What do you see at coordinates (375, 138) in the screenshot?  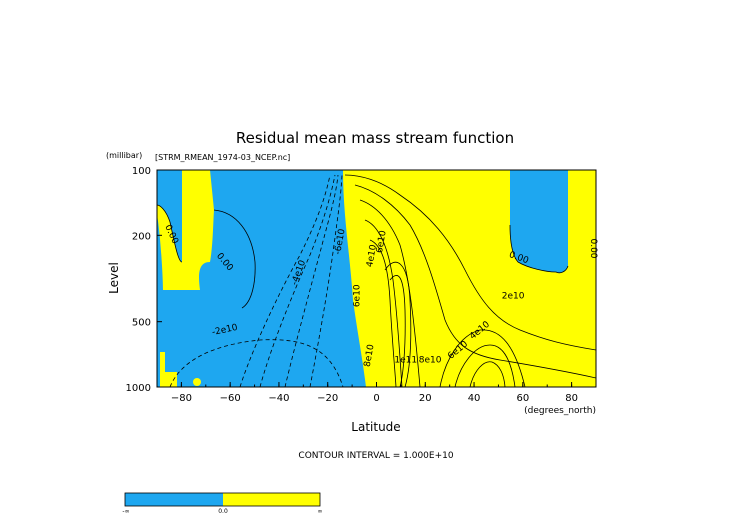 I see `chart-title: Residual mean mass stream function` at bounding box center [375, 138].